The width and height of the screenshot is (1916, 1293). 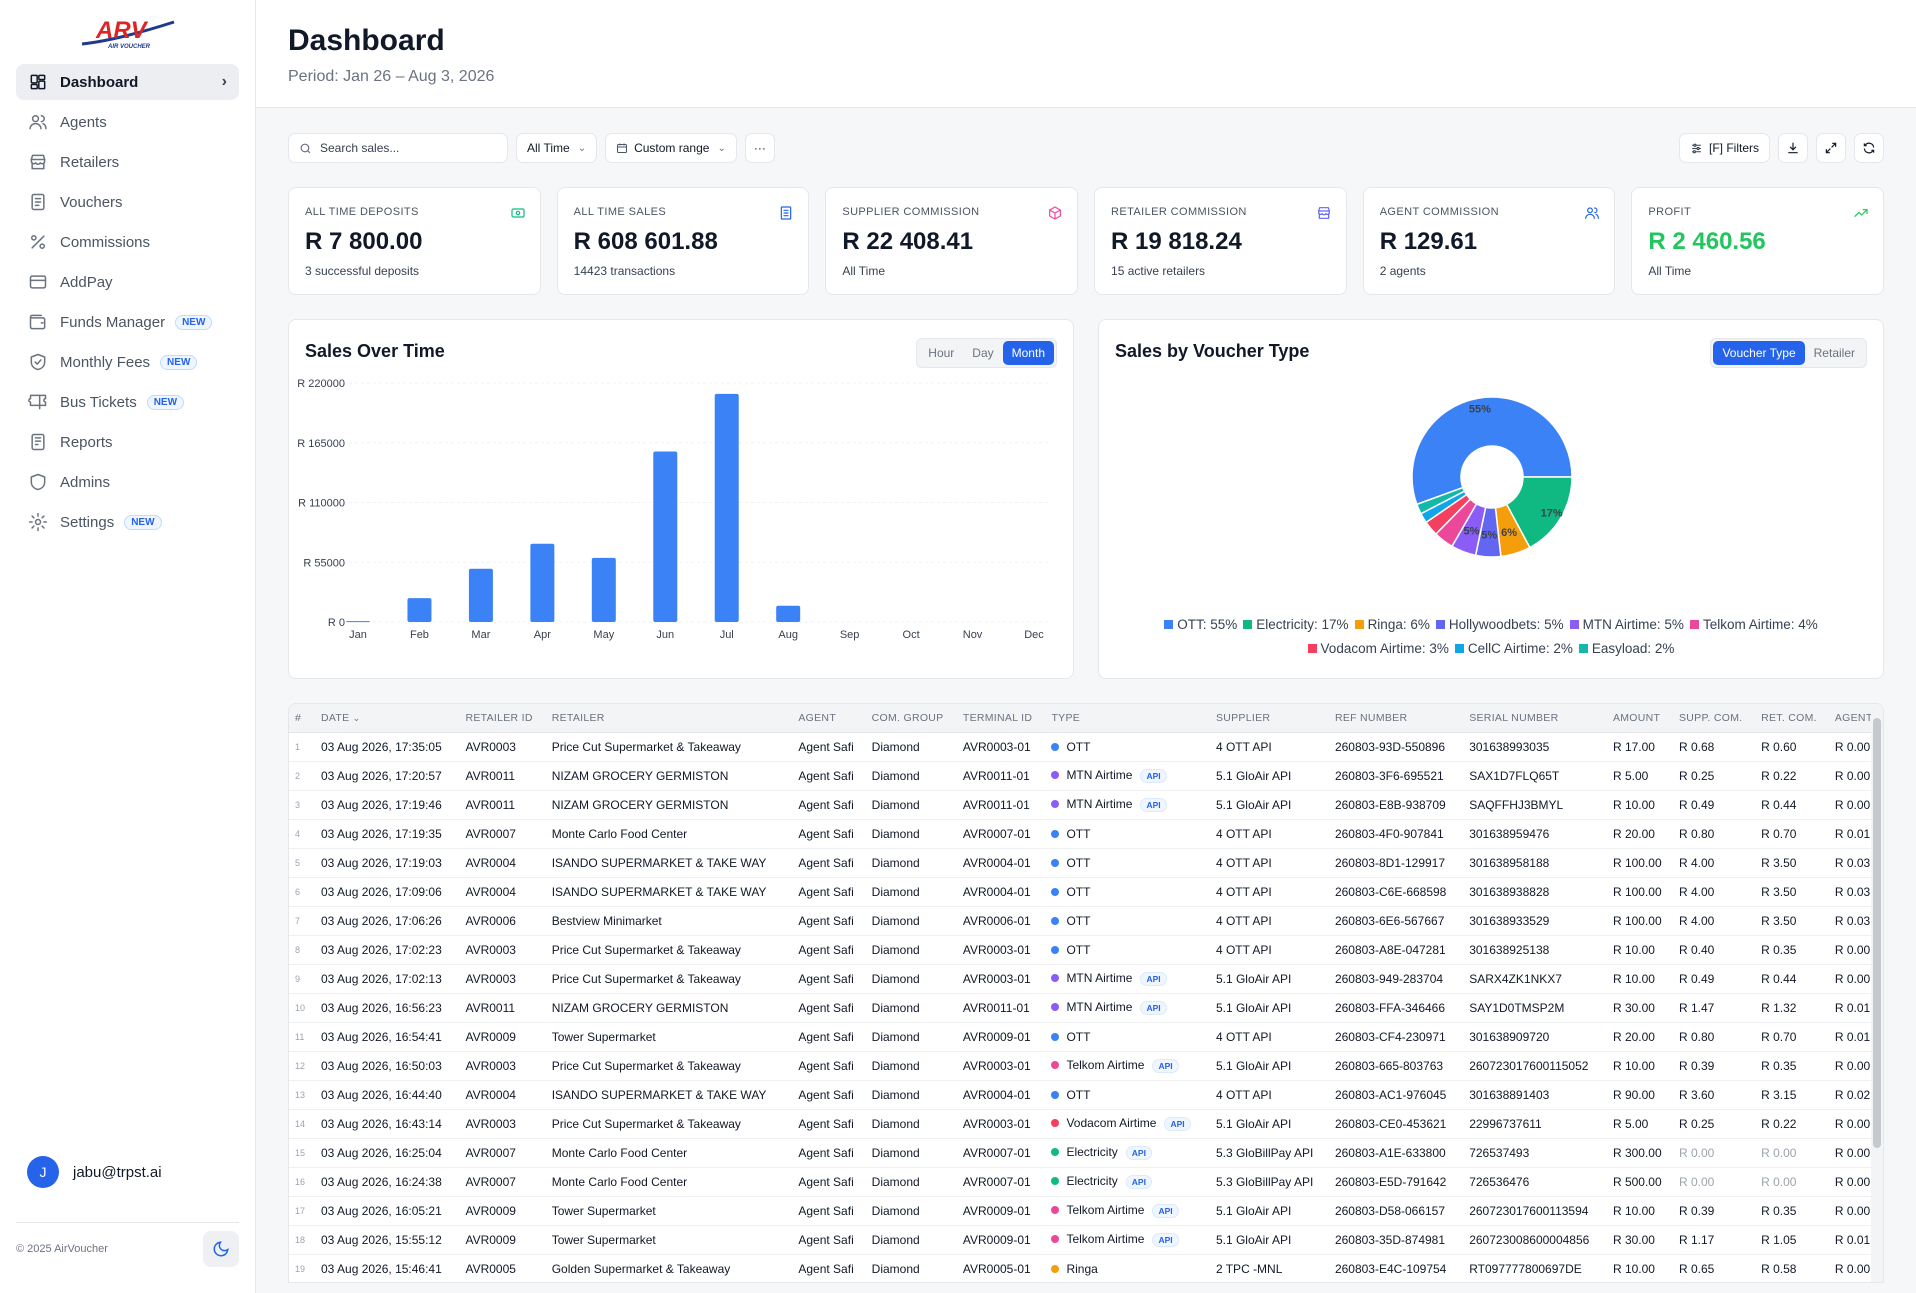 I want to click on type-cell: MTN Airtime API, so click(x=1127, y=1008).